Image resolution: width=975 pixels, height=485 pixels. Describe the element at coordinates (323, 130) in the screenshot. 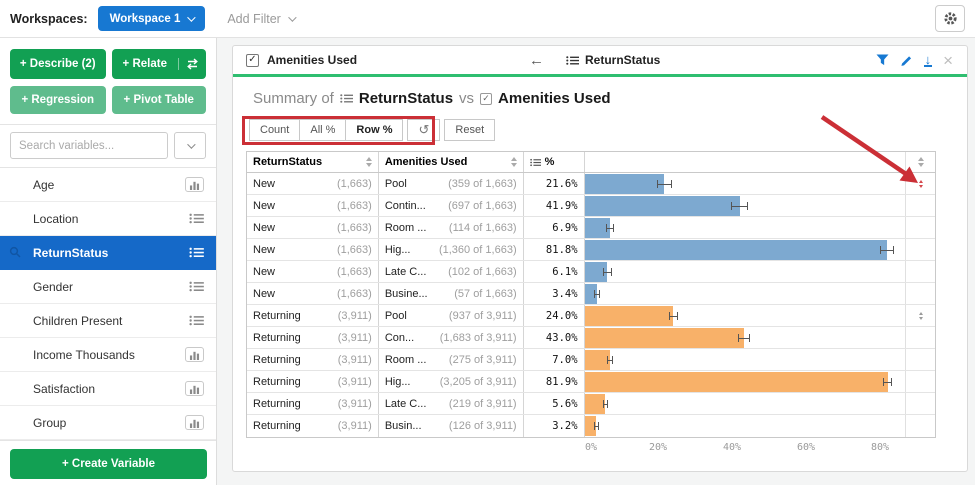

I see `all-percent-button: All %` at that location.